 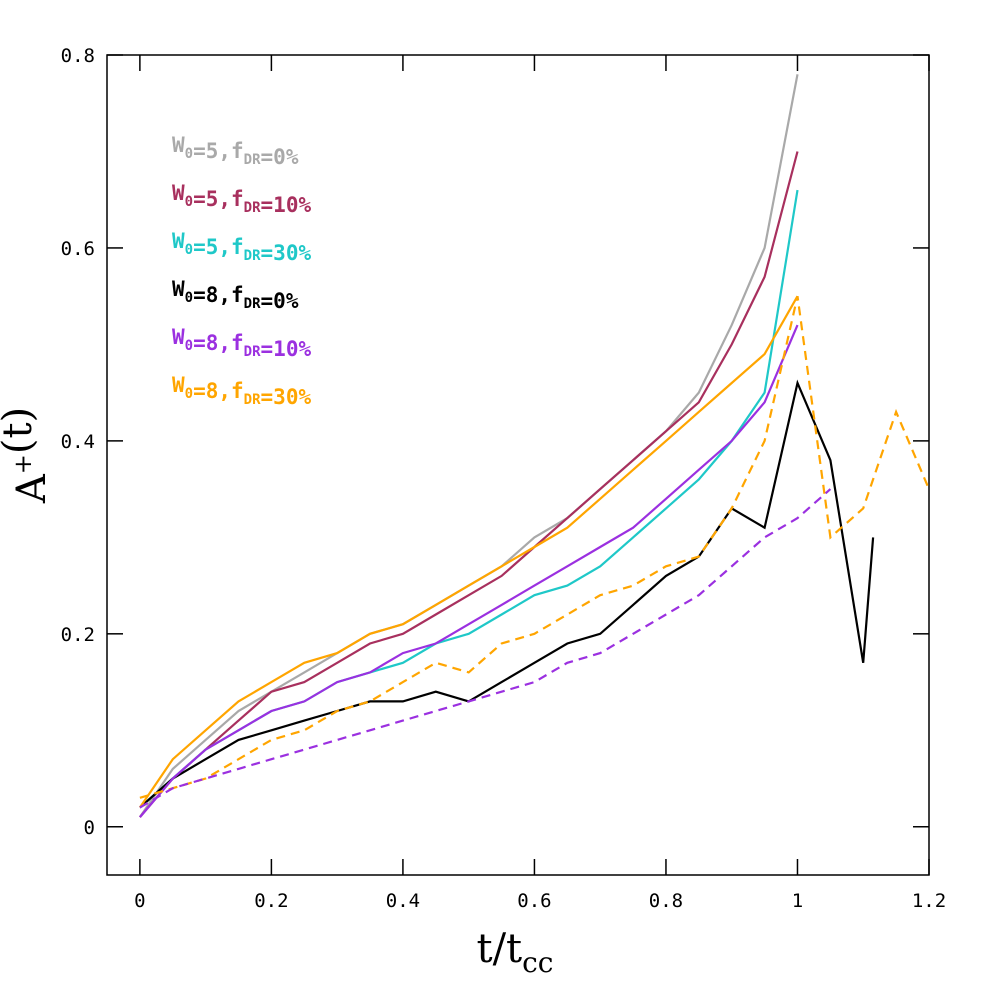 What do you see at coordinates (241, 247) in the screenshot?
I see `legend-label: W0=5,fDR=30%` at bounding box center [241, 247].